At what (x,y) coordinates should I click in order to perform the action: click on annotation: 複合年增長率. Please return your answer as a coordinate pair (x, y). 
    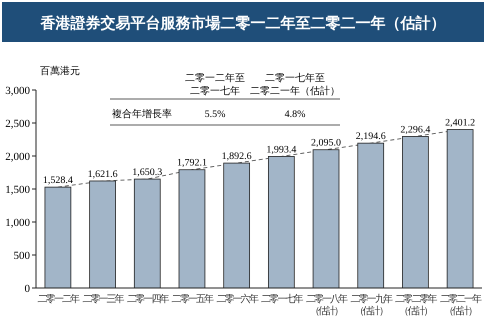
    Looking at the image, I should click on (142, 114).